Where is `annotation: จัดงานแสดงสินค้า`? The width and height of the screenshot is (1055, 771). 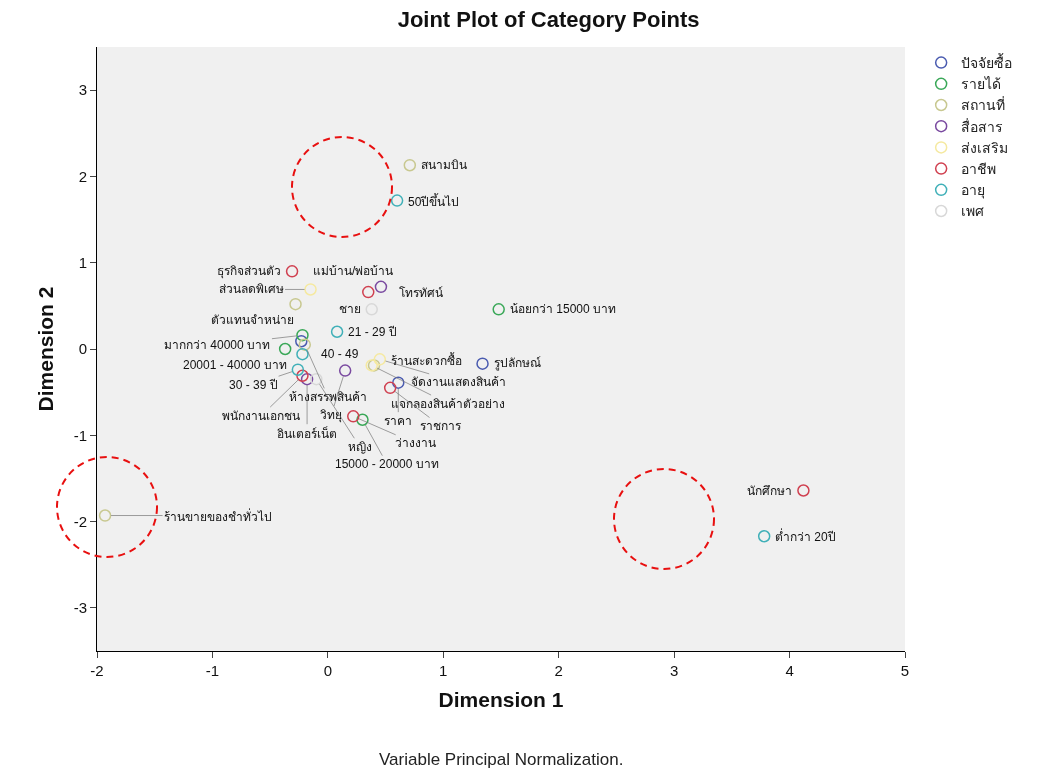 annotation: จัดงานแสดงสินค้า is located at coordinates (458, 382).